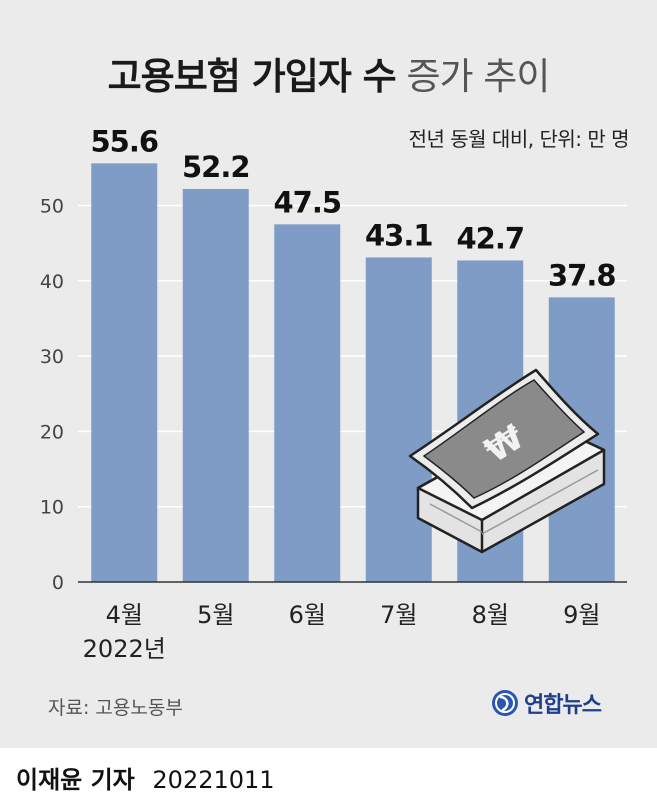 This screenshot has height=811, width=657. Describe the element at coordinates (216, 167) in the screenshot. I see `data-label: 52.2` at that location.